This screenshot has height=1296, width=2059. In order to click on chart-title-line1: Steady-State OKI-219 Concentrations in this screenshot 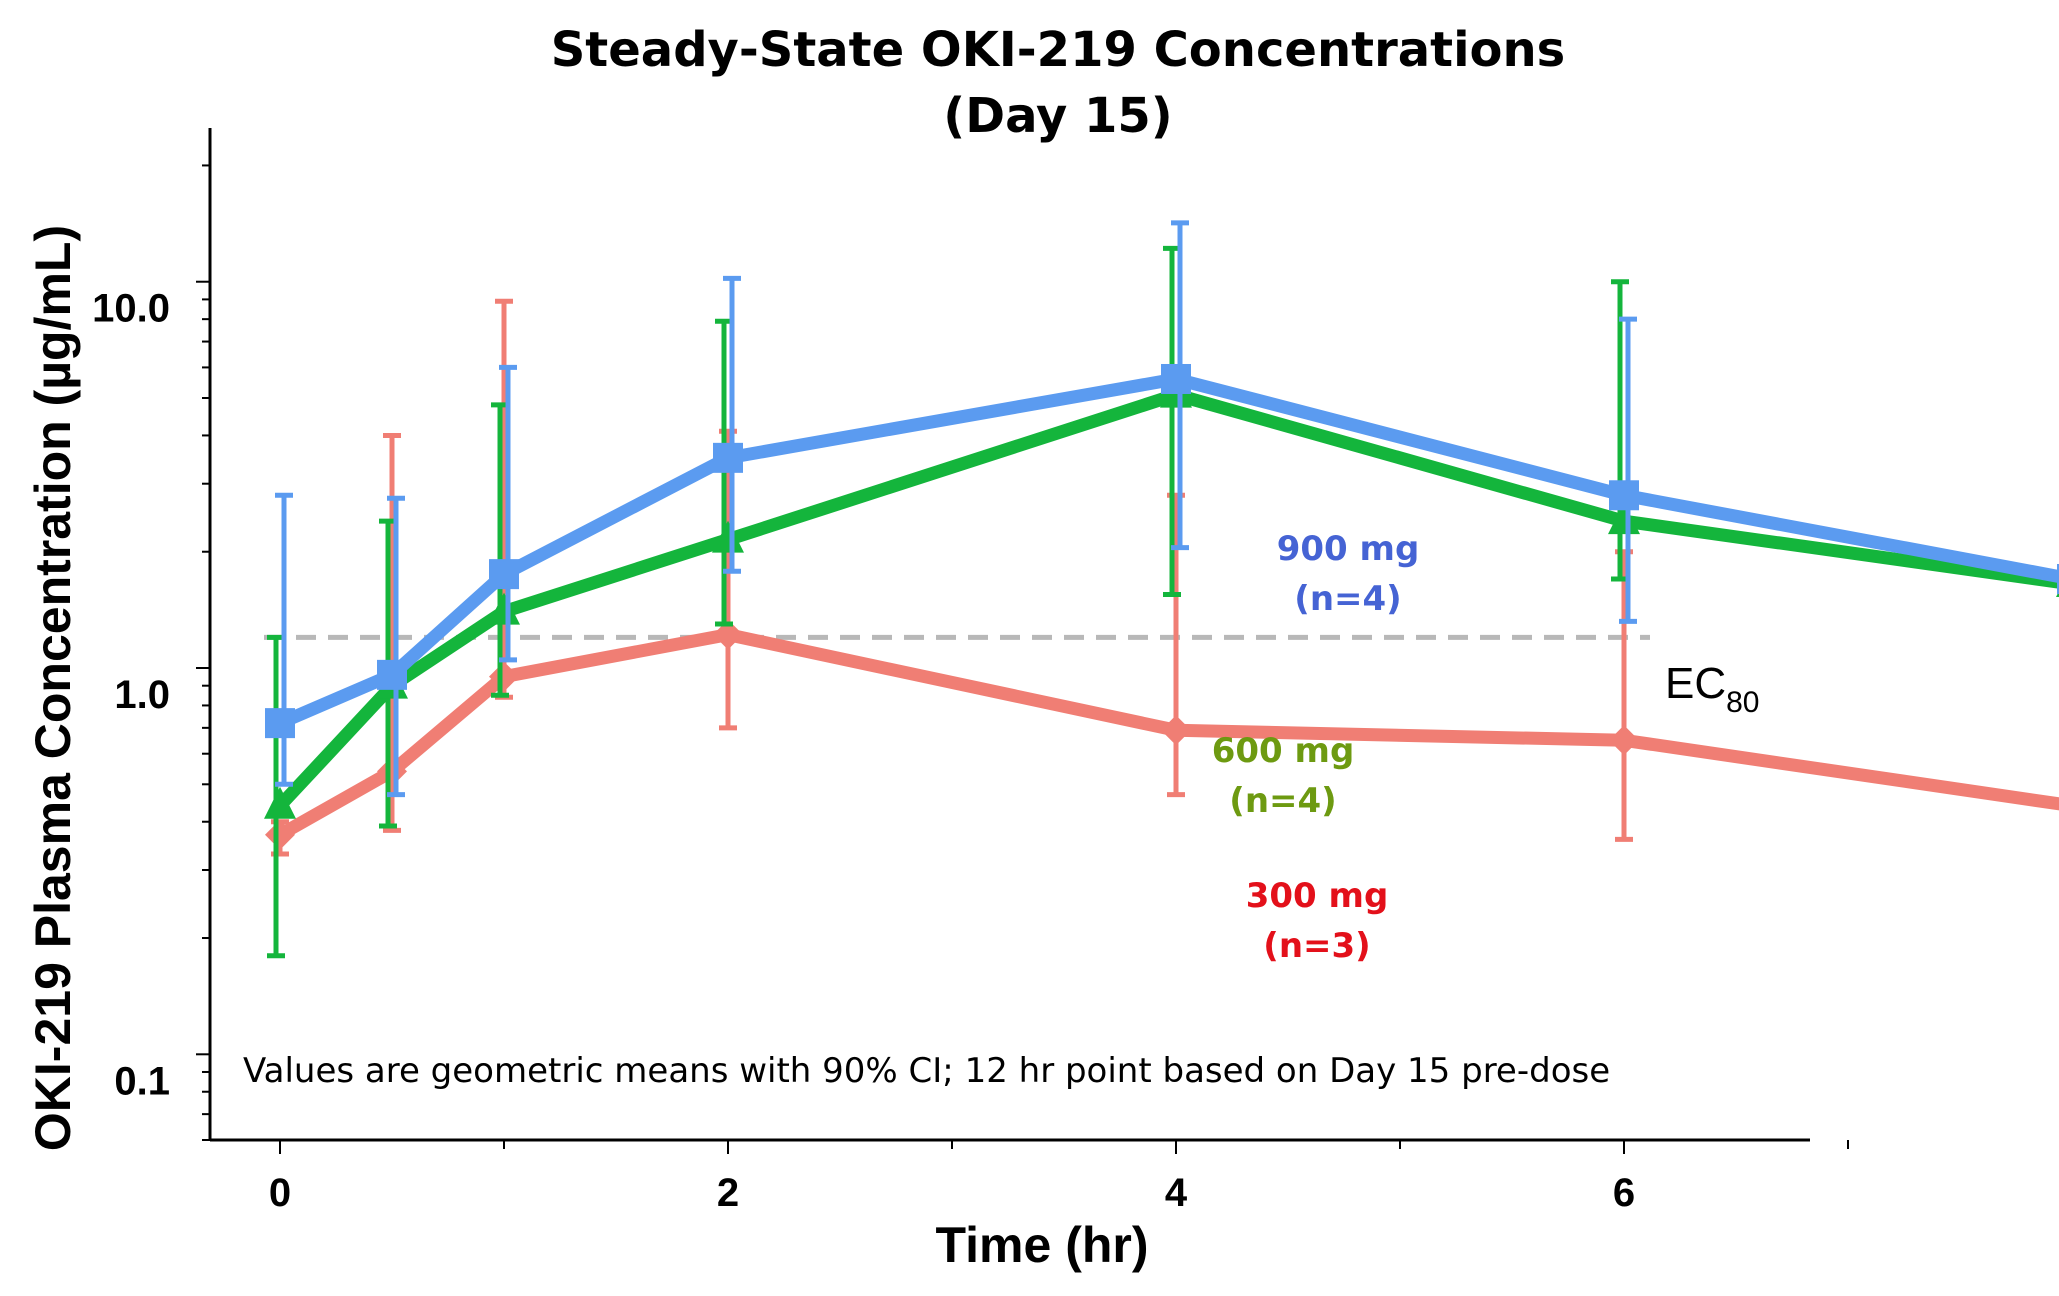, I will do `click(1058, 50)`.